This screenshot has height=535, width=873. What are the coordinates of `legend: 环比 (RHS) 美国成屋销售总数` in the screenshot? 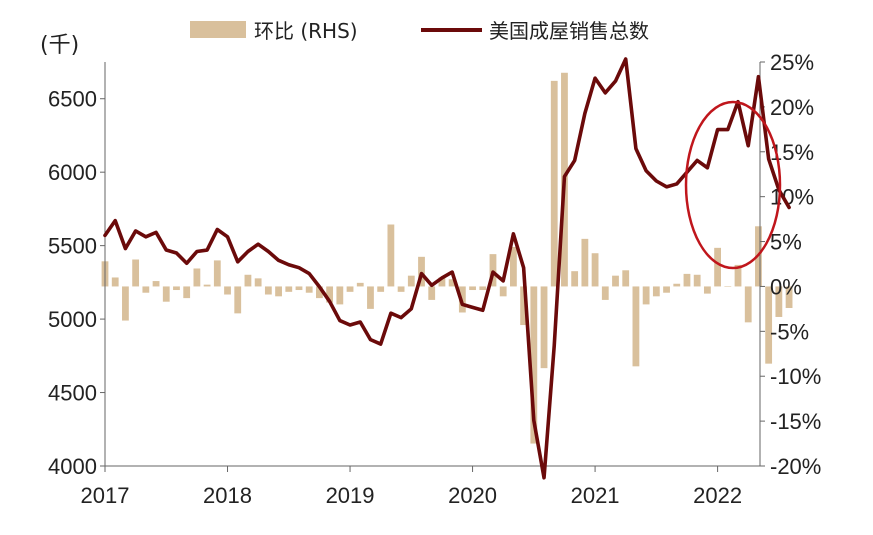 It's located at (419, 31).